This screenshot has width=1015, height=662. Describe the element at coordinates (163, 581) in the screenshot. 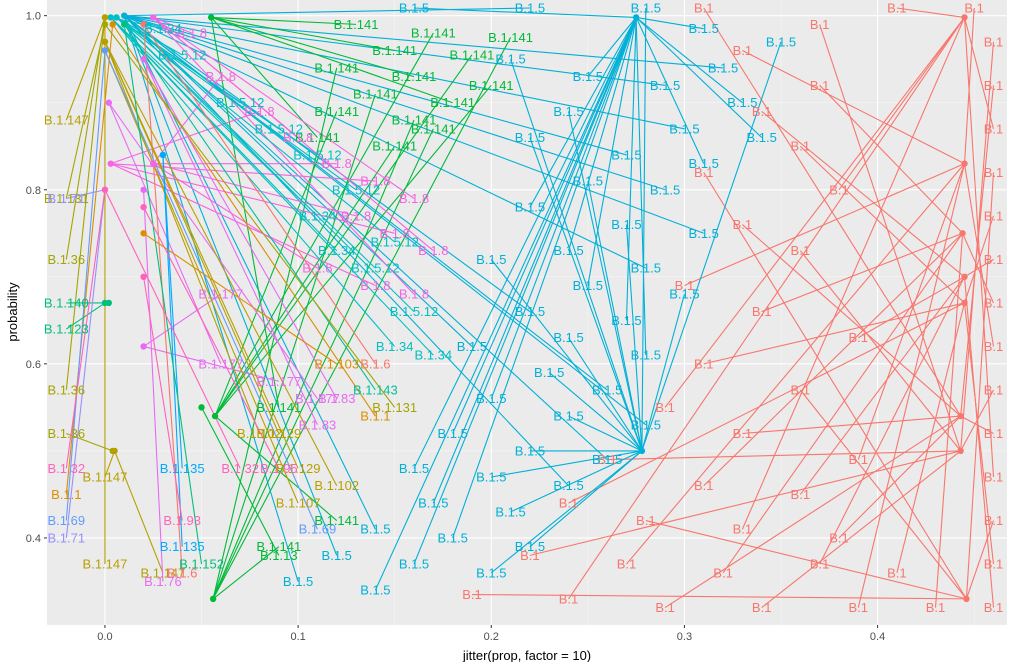

I see `point-label: B.1.76` at that location.